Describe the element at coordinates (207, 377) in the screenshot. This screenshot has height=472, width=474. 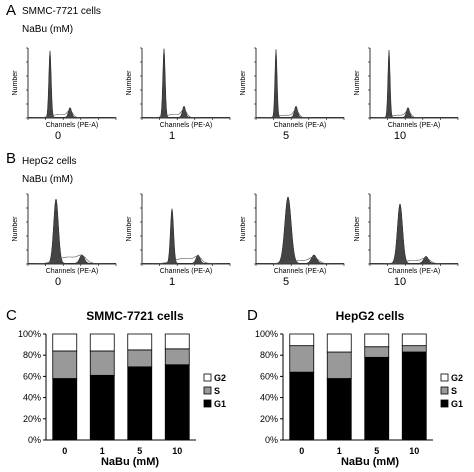
I see `chart-c-legend-swatch-g2` at that location.